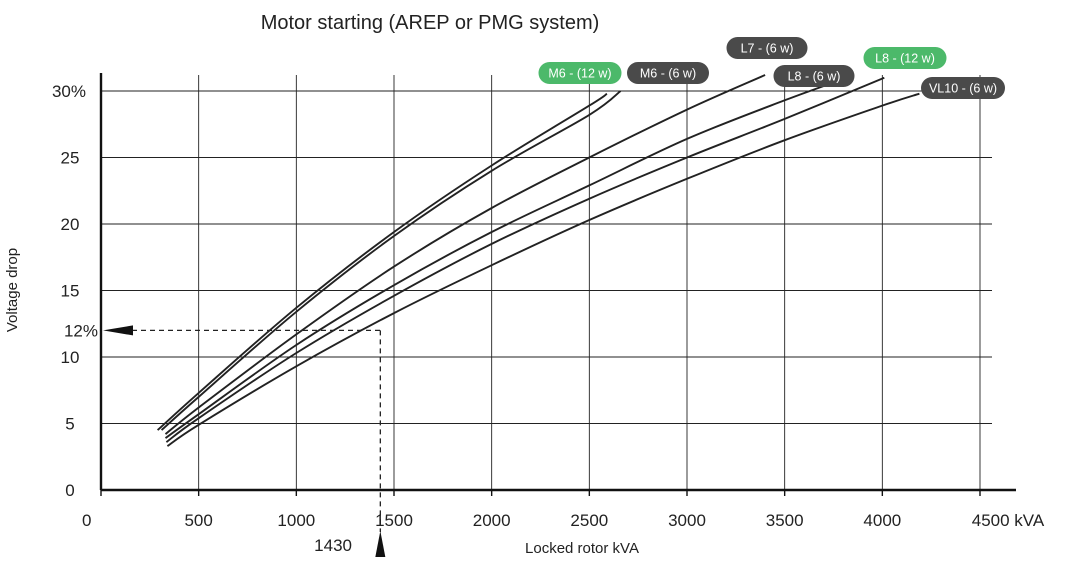  I want to click on series-label-pill: M6 - (6 w), so click(668, 73).